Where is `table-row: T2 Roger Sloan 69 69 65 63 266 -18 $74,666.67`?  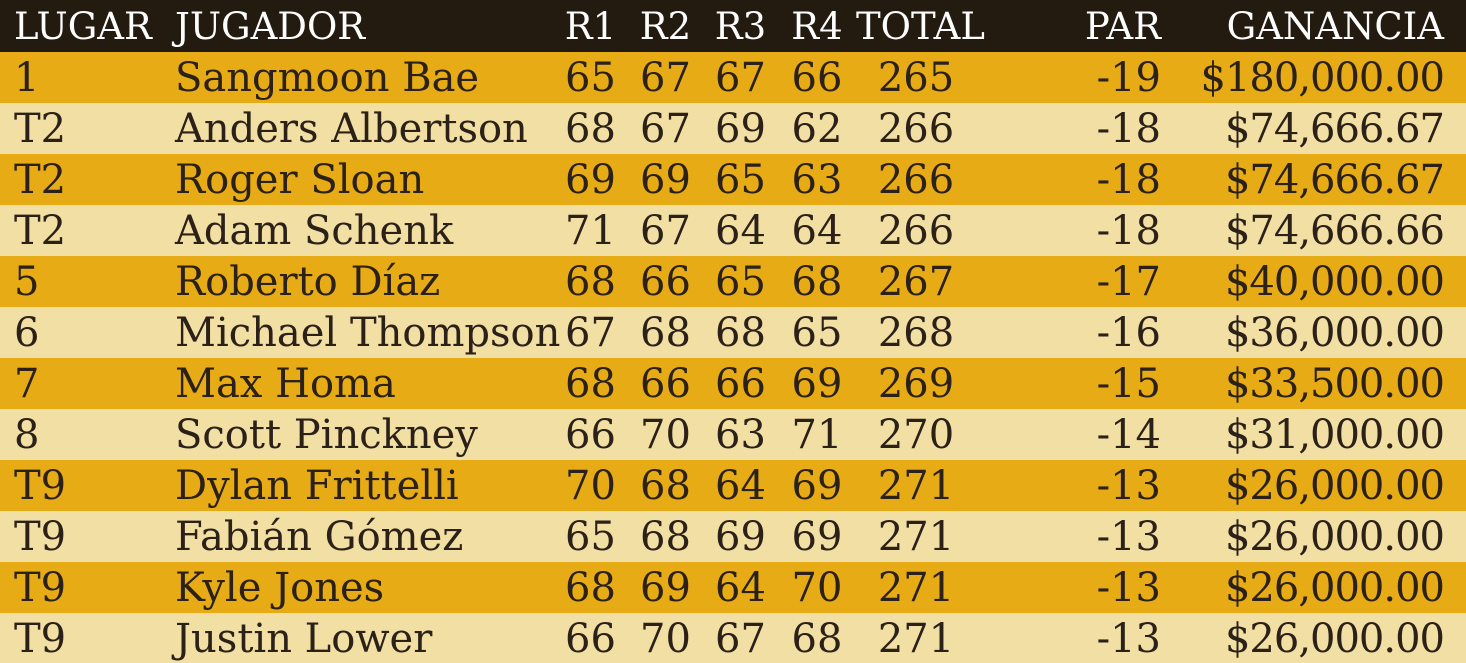 table-row: T2 Roger Sloan 69 69 65 63 266 -18 $74,666.67 is located at coordinates (733, 179).